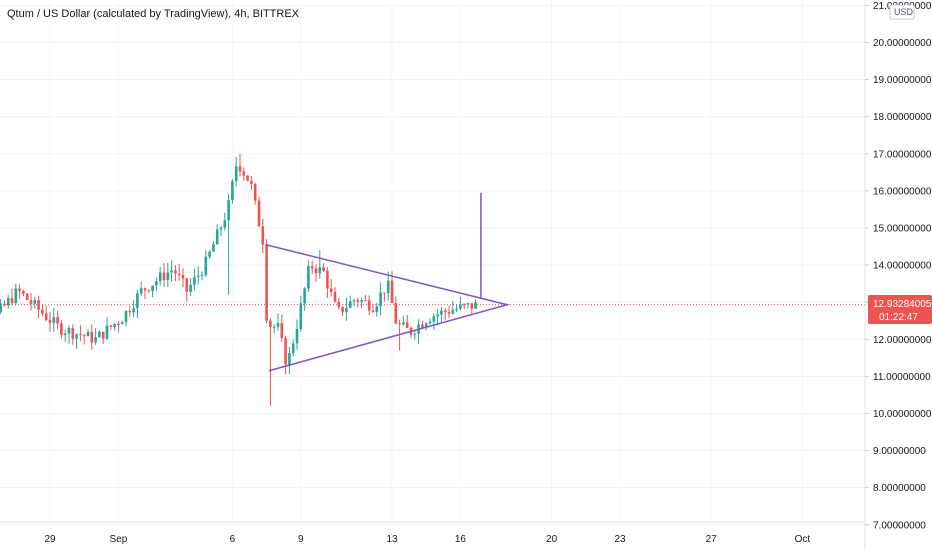  Describe the element at coordinates (902, 266) in the screenshot. I see `price-tick-label: 14.00000000` at that location.